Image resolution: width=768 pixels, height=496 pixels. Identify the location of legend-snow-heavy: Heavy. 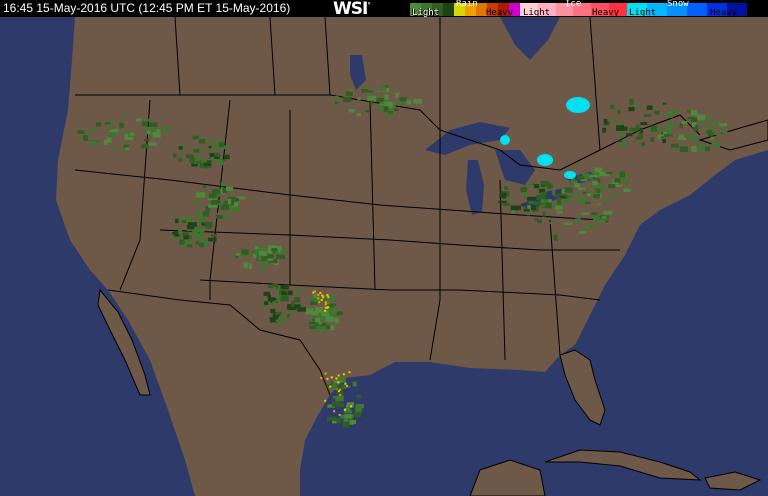
(724, 13).